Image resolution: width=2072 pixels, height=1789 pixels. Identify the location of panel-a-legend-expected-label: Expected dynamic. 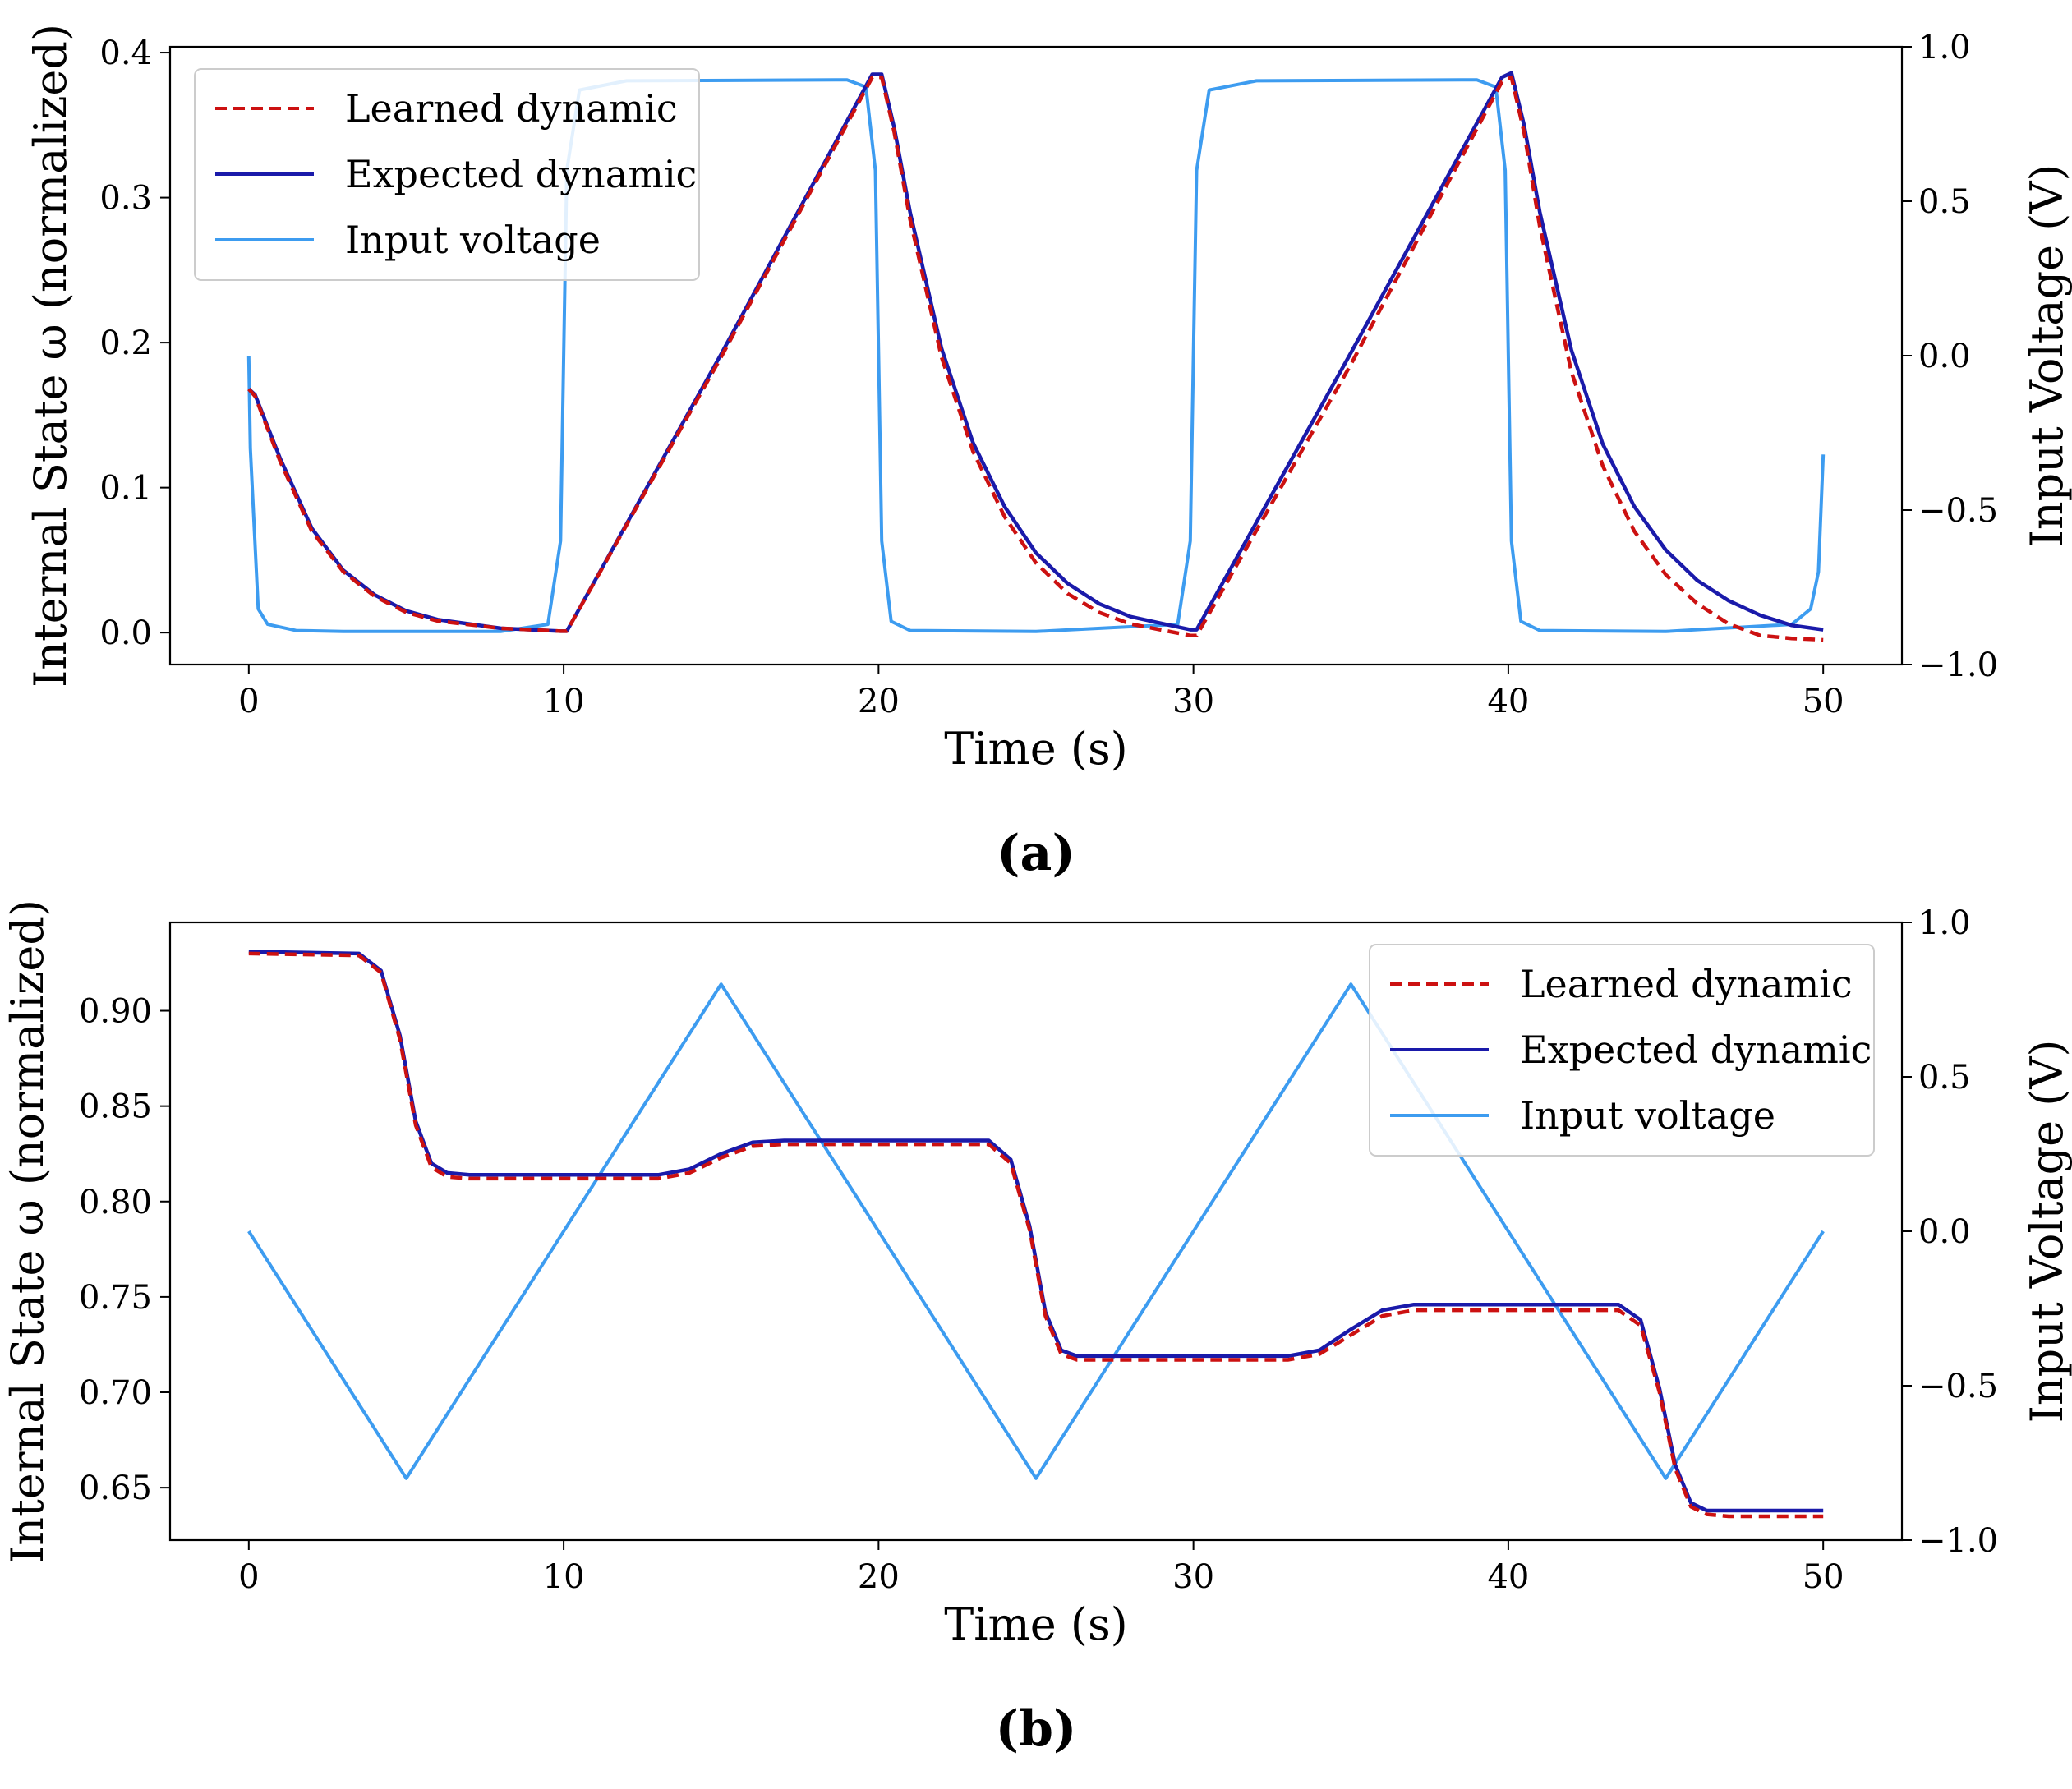
(521, 174).